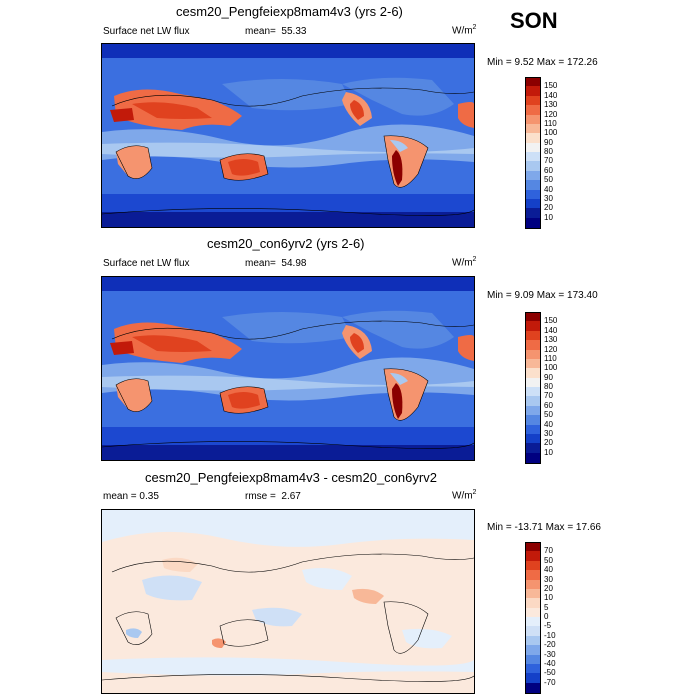 The width and height of the screenshot is (700, 700). What do you see at coordinates (542, 62) in the screenshot?
I see `panel1-minmax: Min = 9.52 Max = 172.26` at bounding box center [542, 62].